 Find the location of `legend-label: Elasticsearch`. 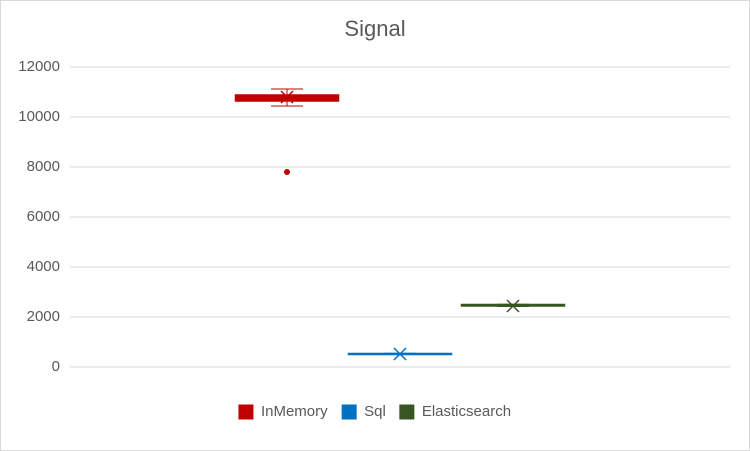

legend-label: Elasticsearch is located at coordinates (466, 411).